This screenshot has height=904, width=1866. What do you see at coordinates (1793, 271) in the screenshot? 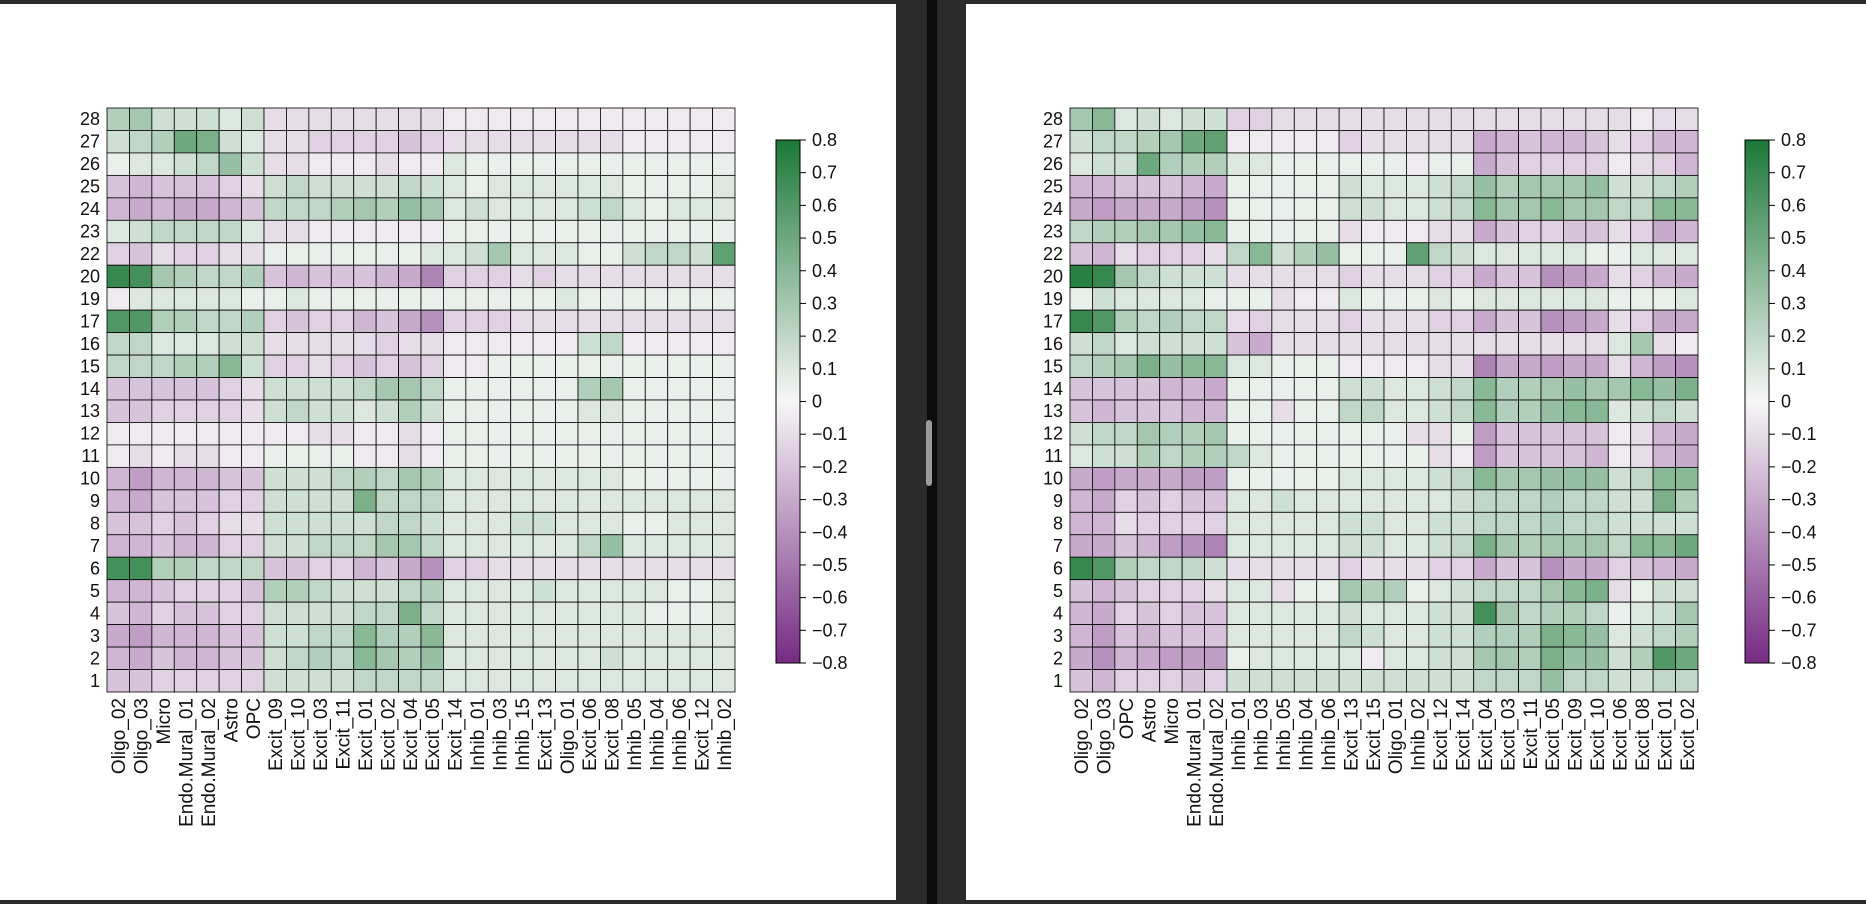
I see `legend-tick-label: 0.4` at bounding box center [1793, 271].